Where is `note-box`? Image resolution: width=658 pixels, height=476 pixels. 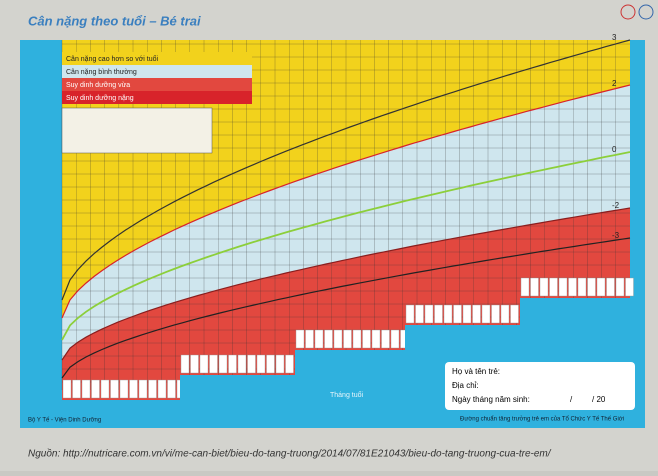 note-box is located at coordinates (137, 130).